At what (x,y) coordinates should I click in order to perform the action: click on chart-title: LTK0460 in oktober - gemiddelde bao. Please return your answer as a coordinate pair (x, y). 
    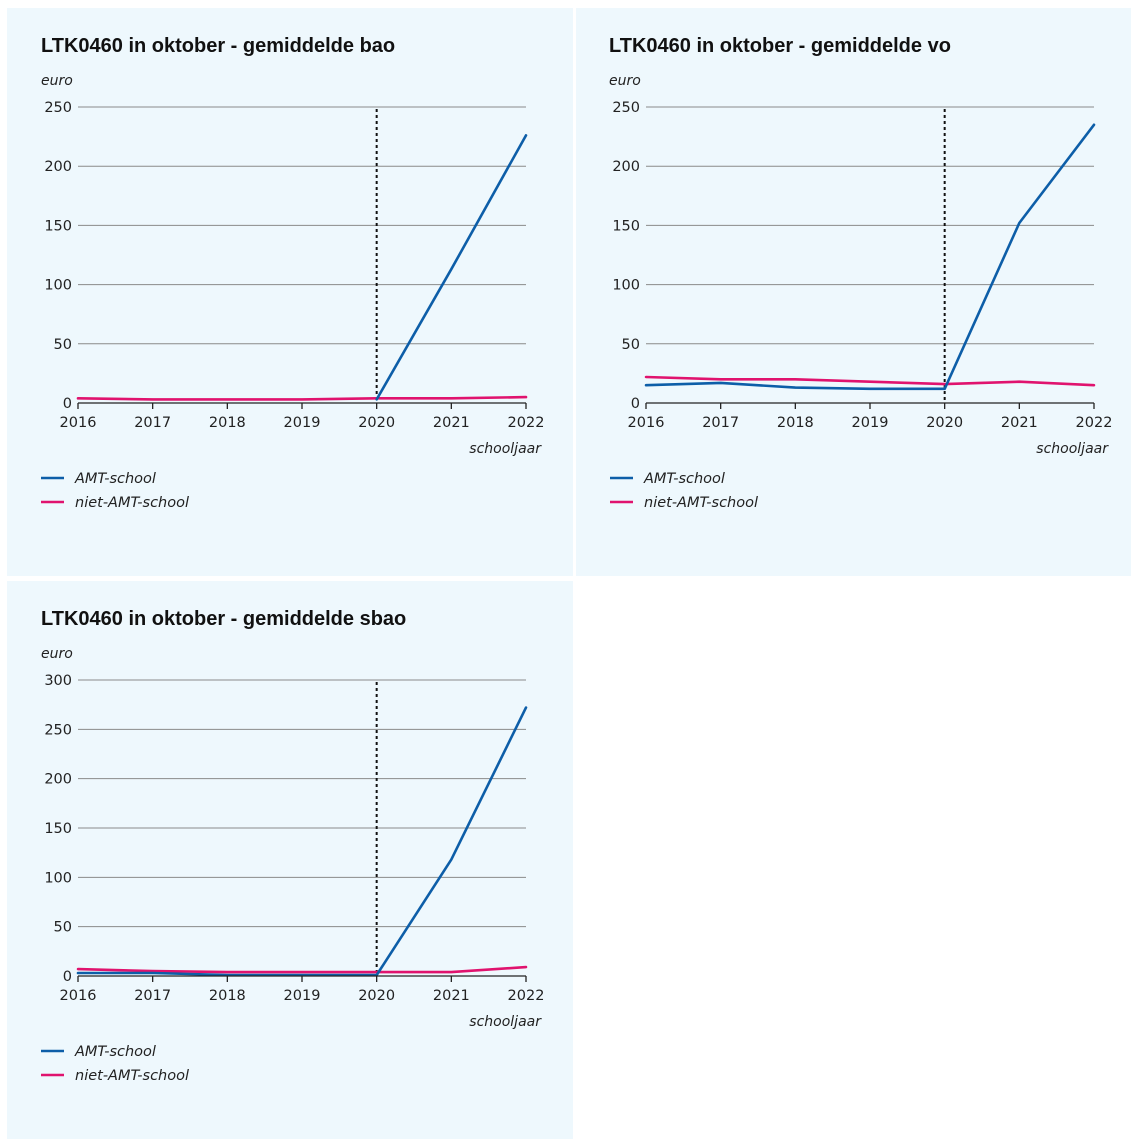
    Looking at the image, I should click on (218, 46).